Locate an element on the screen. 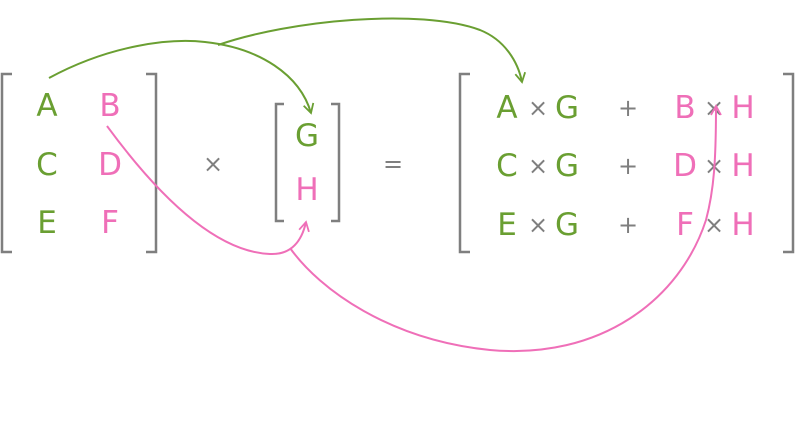 This screenshot has width=797, height=421. result-row3-times-2: × is located at coordinates (714, 225).